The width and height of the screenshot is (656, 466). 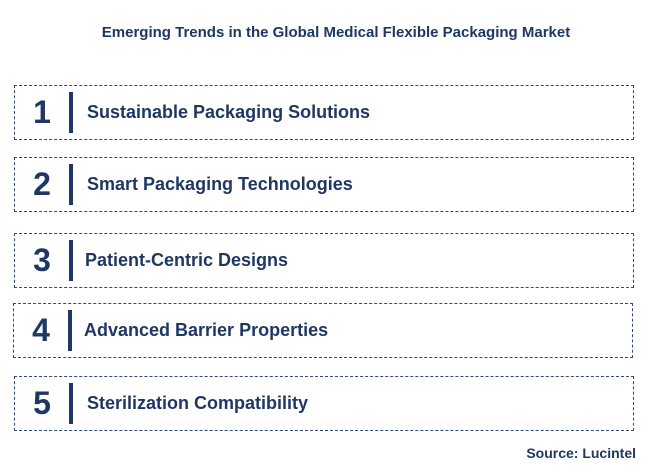 I want to click on trend-label: Sustainable Packaging Solutions, so click(x=229, y=112).